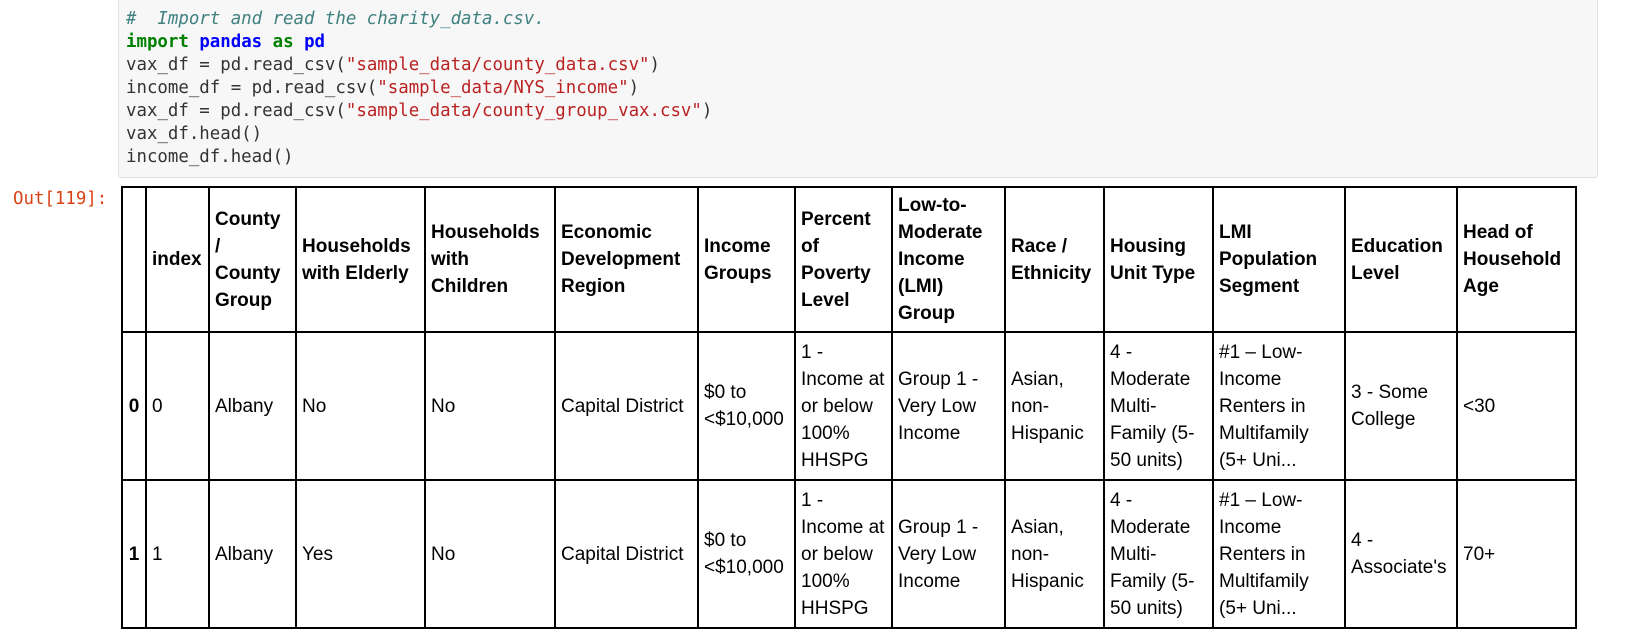  I want to click on column-header: Economic Development Region, so click(626, 259).